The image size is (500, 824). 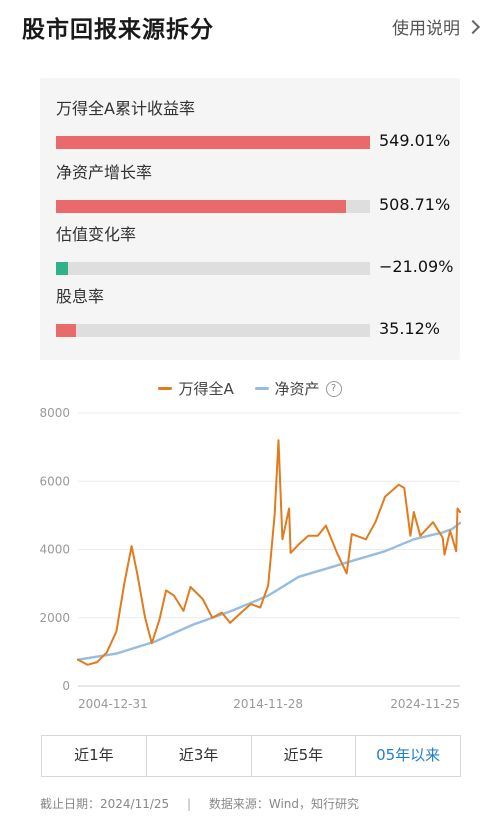 I want to click on help-label: 使用说明, so click(x=426, y=29).